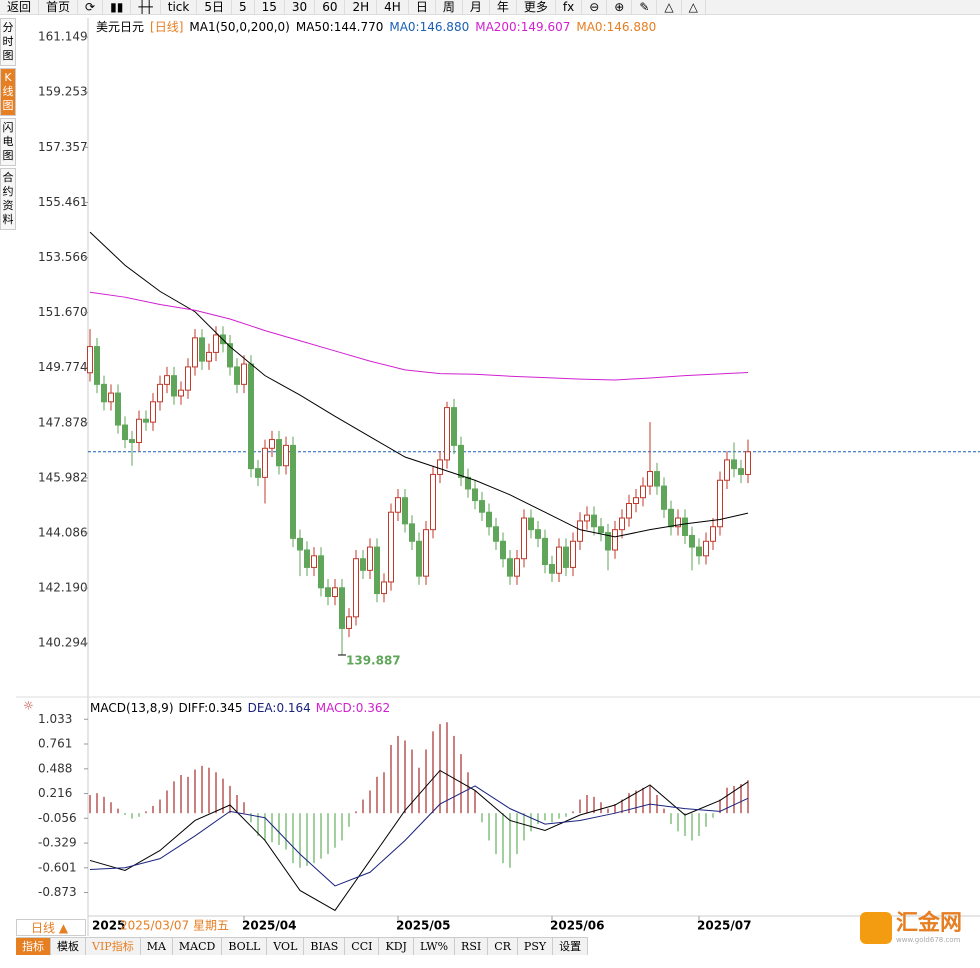  What do you see at coordinates (503, 946) in the screenshot?
I see `indicator-tab: CR` at bounding box center [503, 946].